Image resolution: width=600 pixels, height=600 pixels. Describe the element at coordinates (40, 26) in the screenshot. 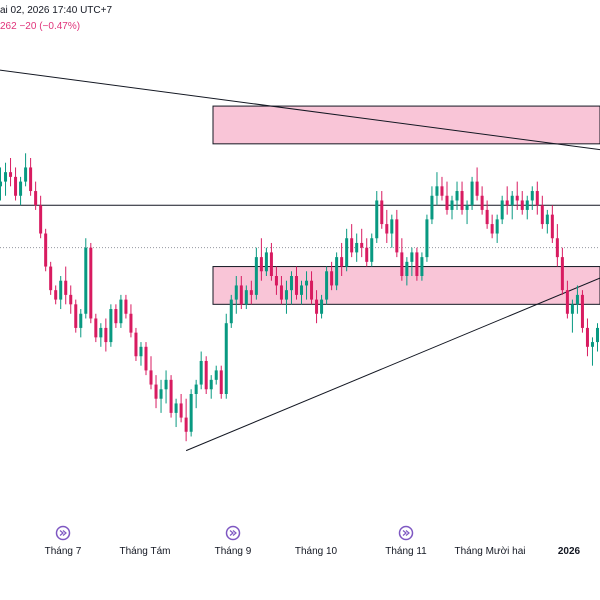

I see `header-price-change: 262 −20 (−0.47%)` at that location.